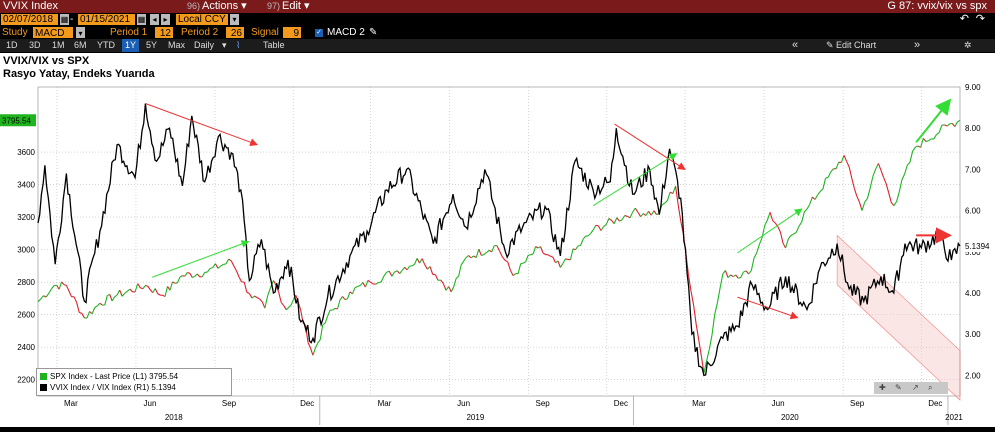 The width and height of the screenshot is (995, 432). Describe the element at coordinates (58, 45) in the screenshot. I see `range-1m: 1M` at that location.